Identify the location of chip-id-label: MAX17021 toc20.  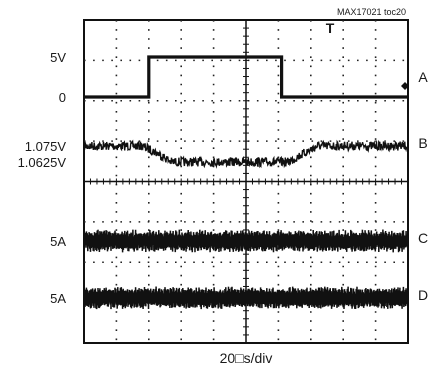
(371, 12).